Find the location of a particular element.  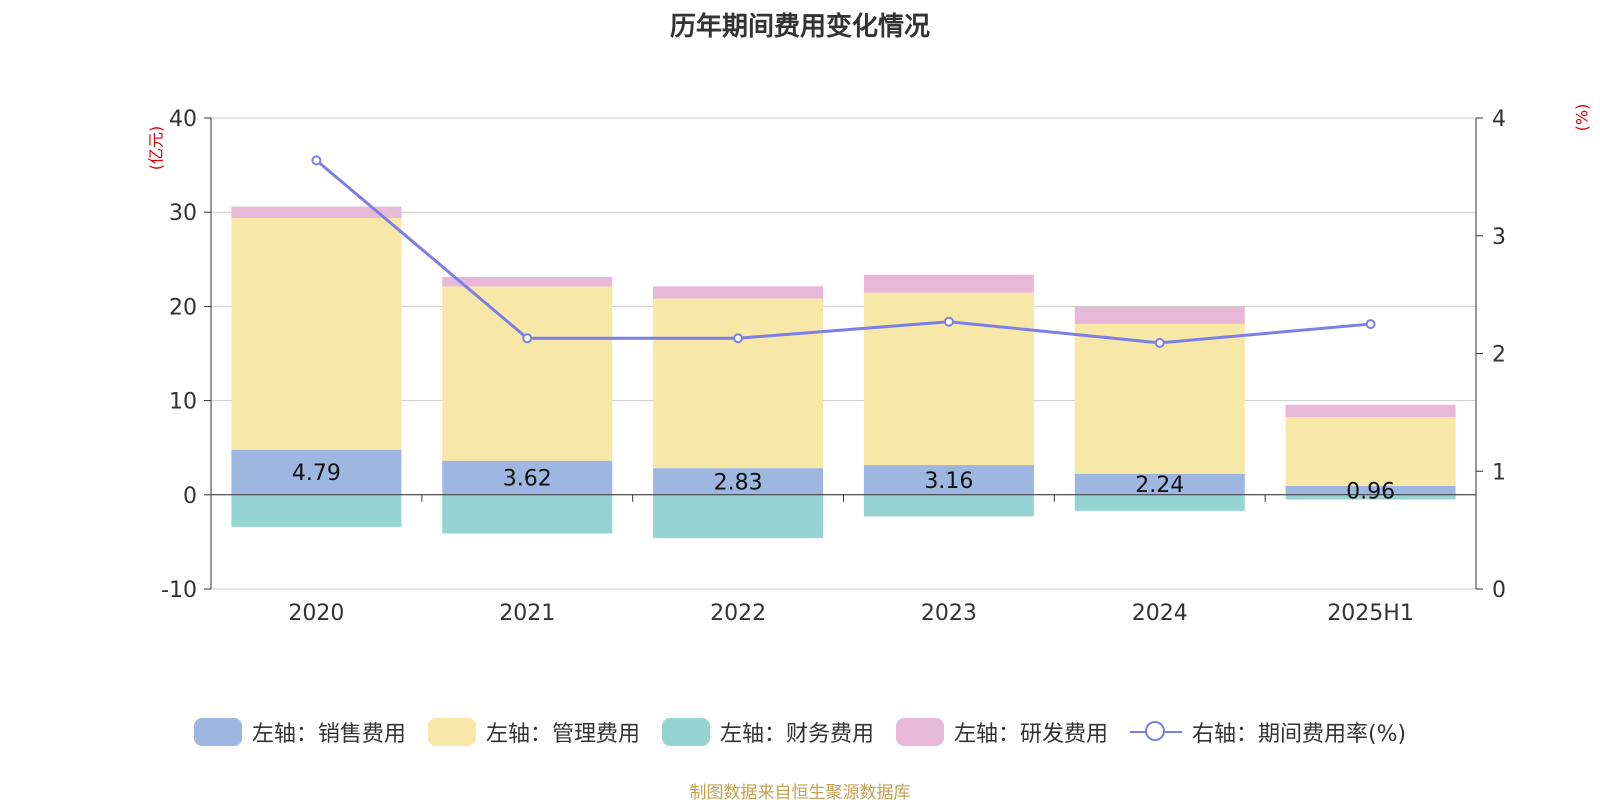

legend-item-rate: 右轴：期间费用率(%) is located at coordinates (1268, 732).